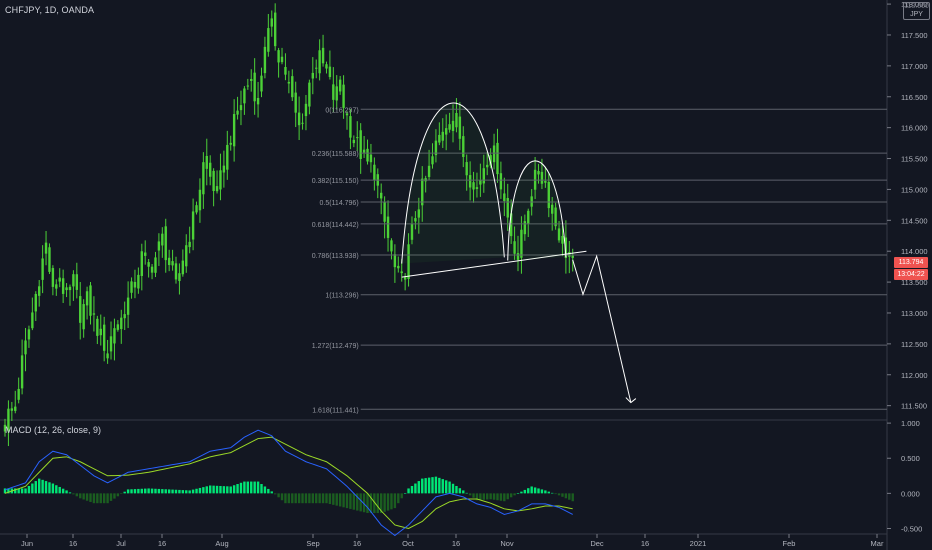 The height and width of the screenshot is (550, 932). I want to click on fib-level-label: 0(116.297), so click(341, 110).